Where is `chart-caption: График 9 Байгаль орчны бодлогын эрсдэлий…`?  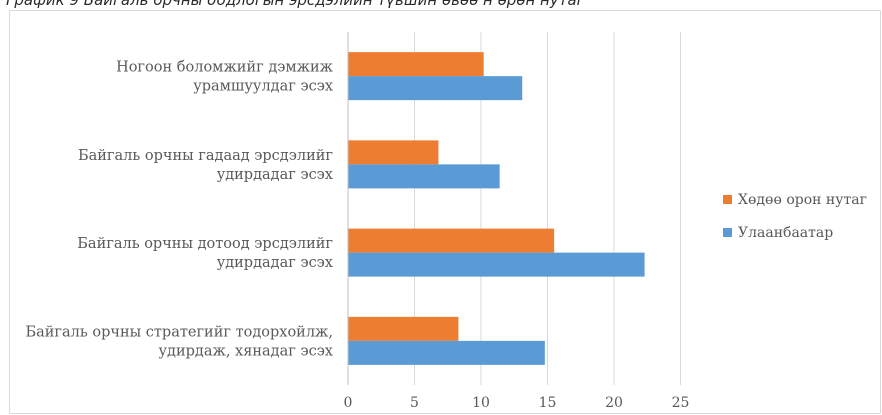 chart-caption: График 9 Байгаль орчны бодлогын эрсдэлий… is located at coordinates (295, 4).